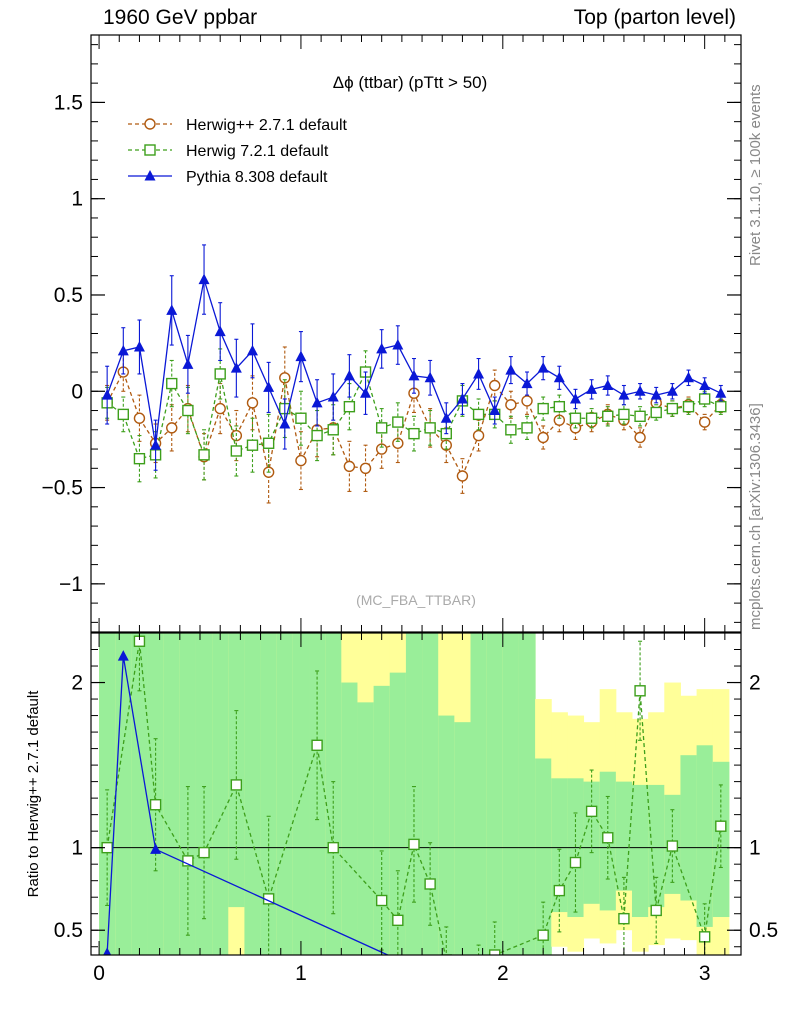  I want to click on rivet-version-label: Rivet 3.1.10, ≥ 100k events, so click(755, 175).